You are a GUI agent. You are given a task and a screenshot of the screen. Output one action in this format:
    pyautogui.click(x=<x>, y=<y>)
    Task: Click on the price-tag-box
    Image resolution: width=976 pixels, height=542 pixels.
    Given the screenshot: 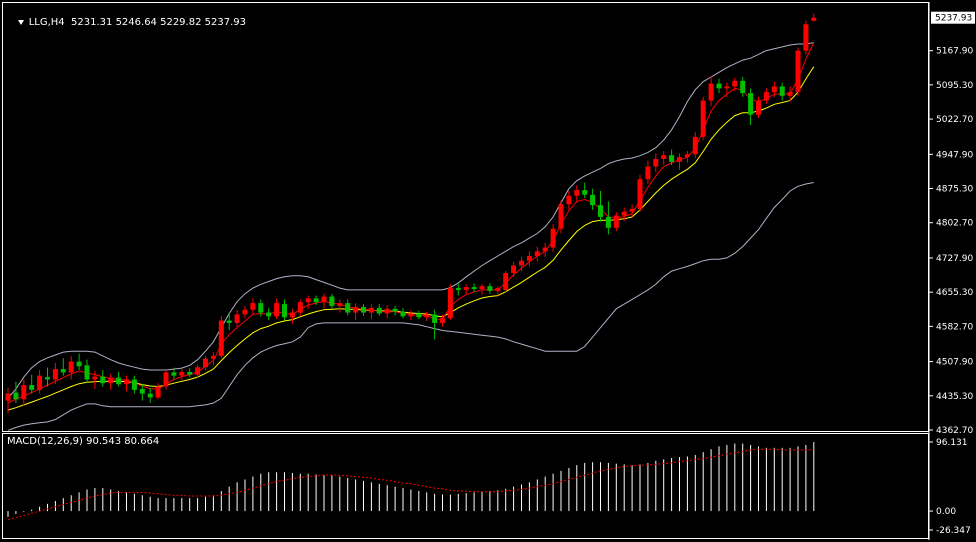 What is the action you would take?
    pyautogui.click(x=953, y=17)
    